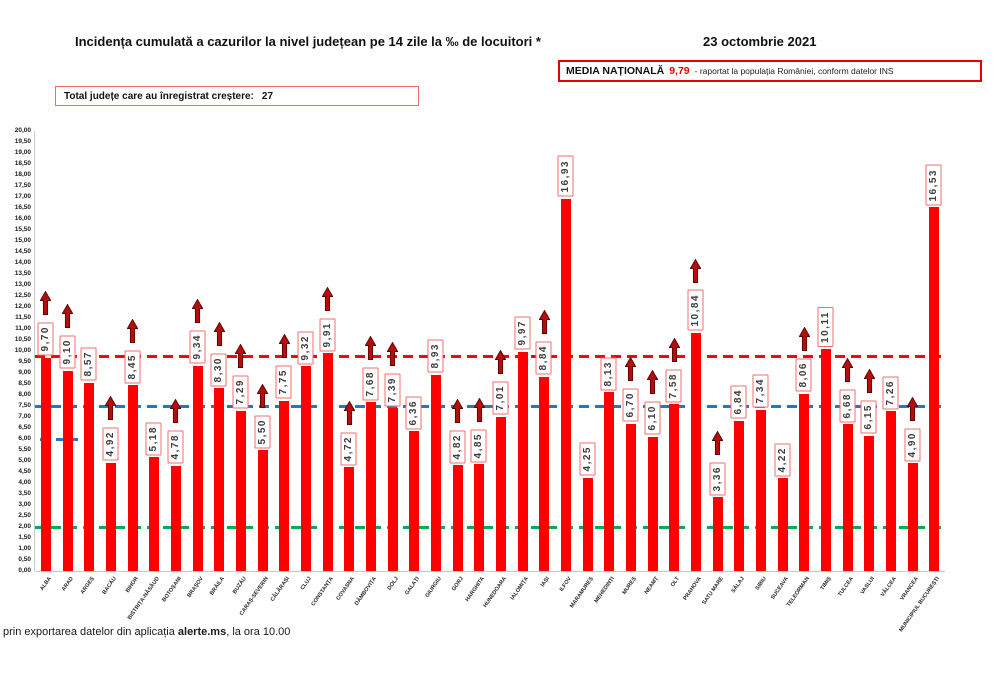 The width and height of the screenshot is (1000, 688). What do you see at coordinates (435, 472) in the screenshot?
I see `bar-giurgiu` at bounding box center [435, 472].